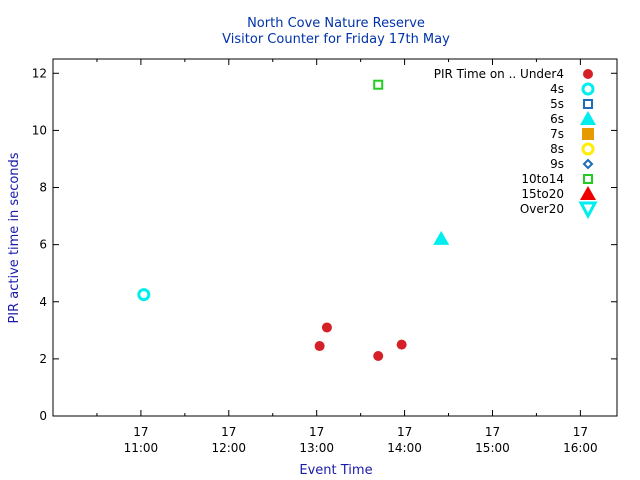 This screenshot has width=640, height=480. What do you see at coordinates (580, 448) in the screenshot?
I see `x-tick-time-label: 16:00` at bounding box center [580, 448].